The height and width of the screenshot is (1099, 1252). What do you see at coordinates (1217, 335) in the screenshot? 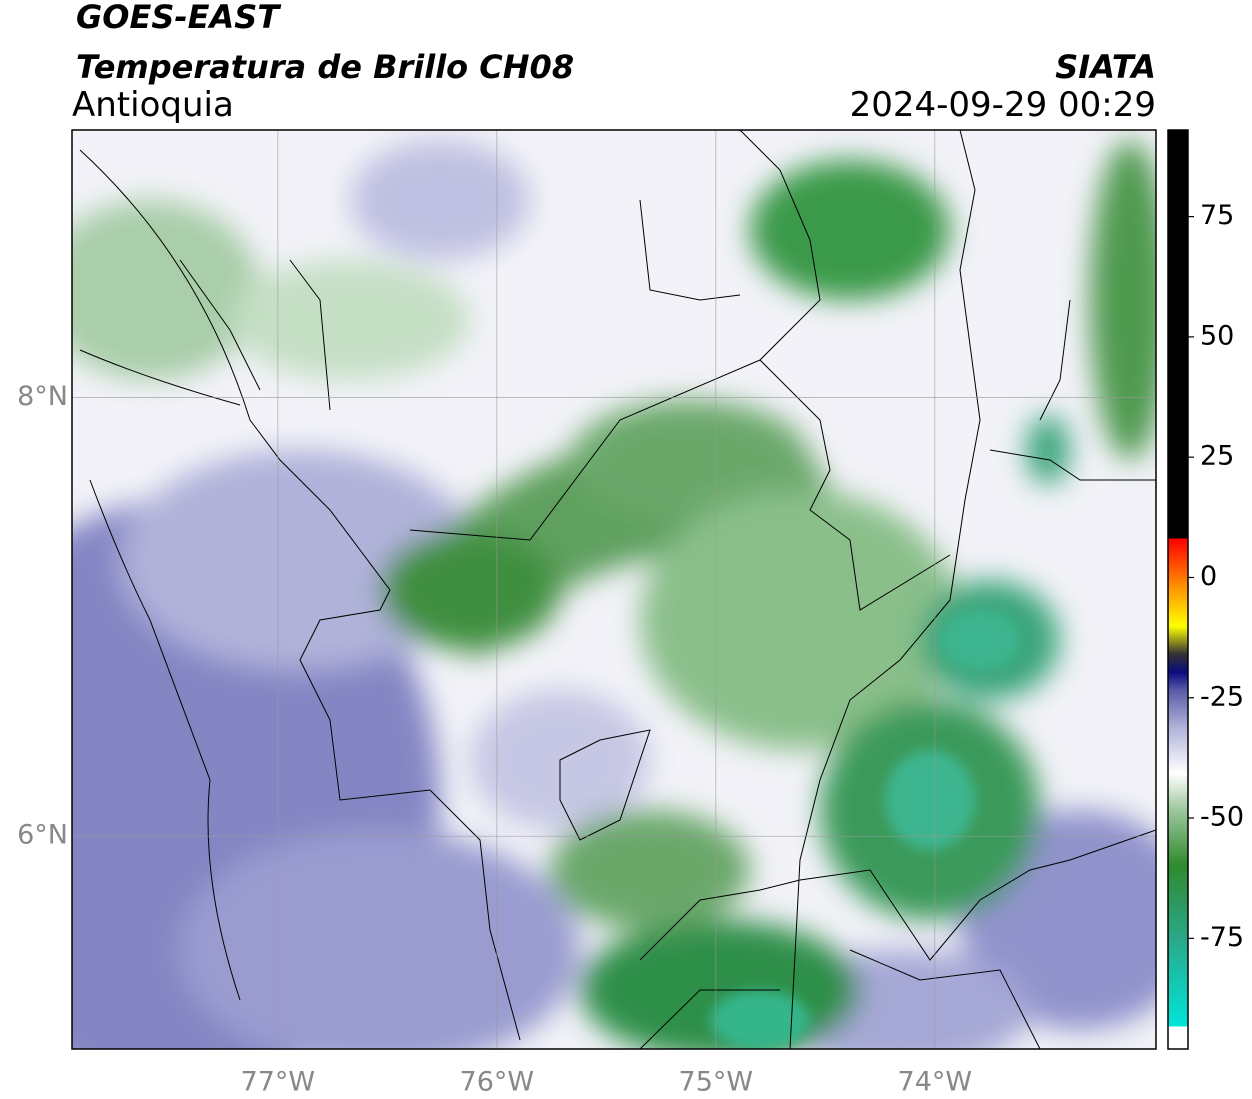
I see `colorbar-label: 50` at bounding box center [1217, 335].